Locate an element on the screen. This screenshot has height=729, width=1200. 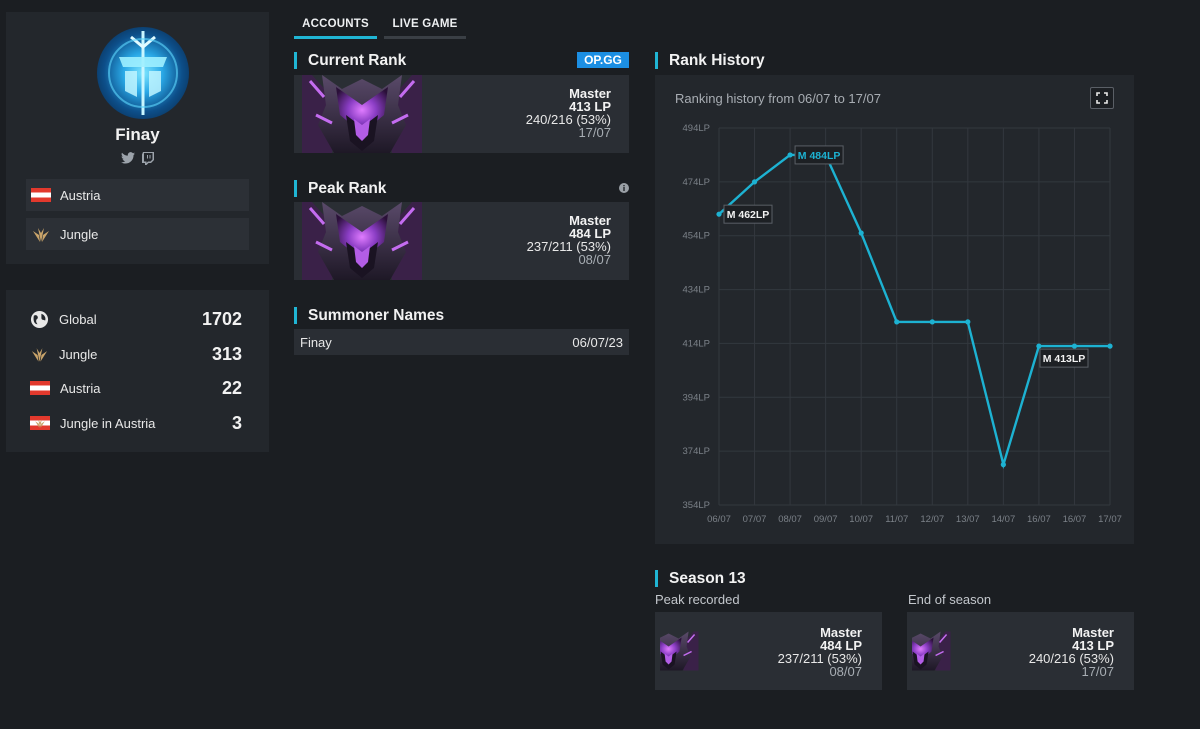
annotation-label: M 484LP is located at coordinates (819, 156).